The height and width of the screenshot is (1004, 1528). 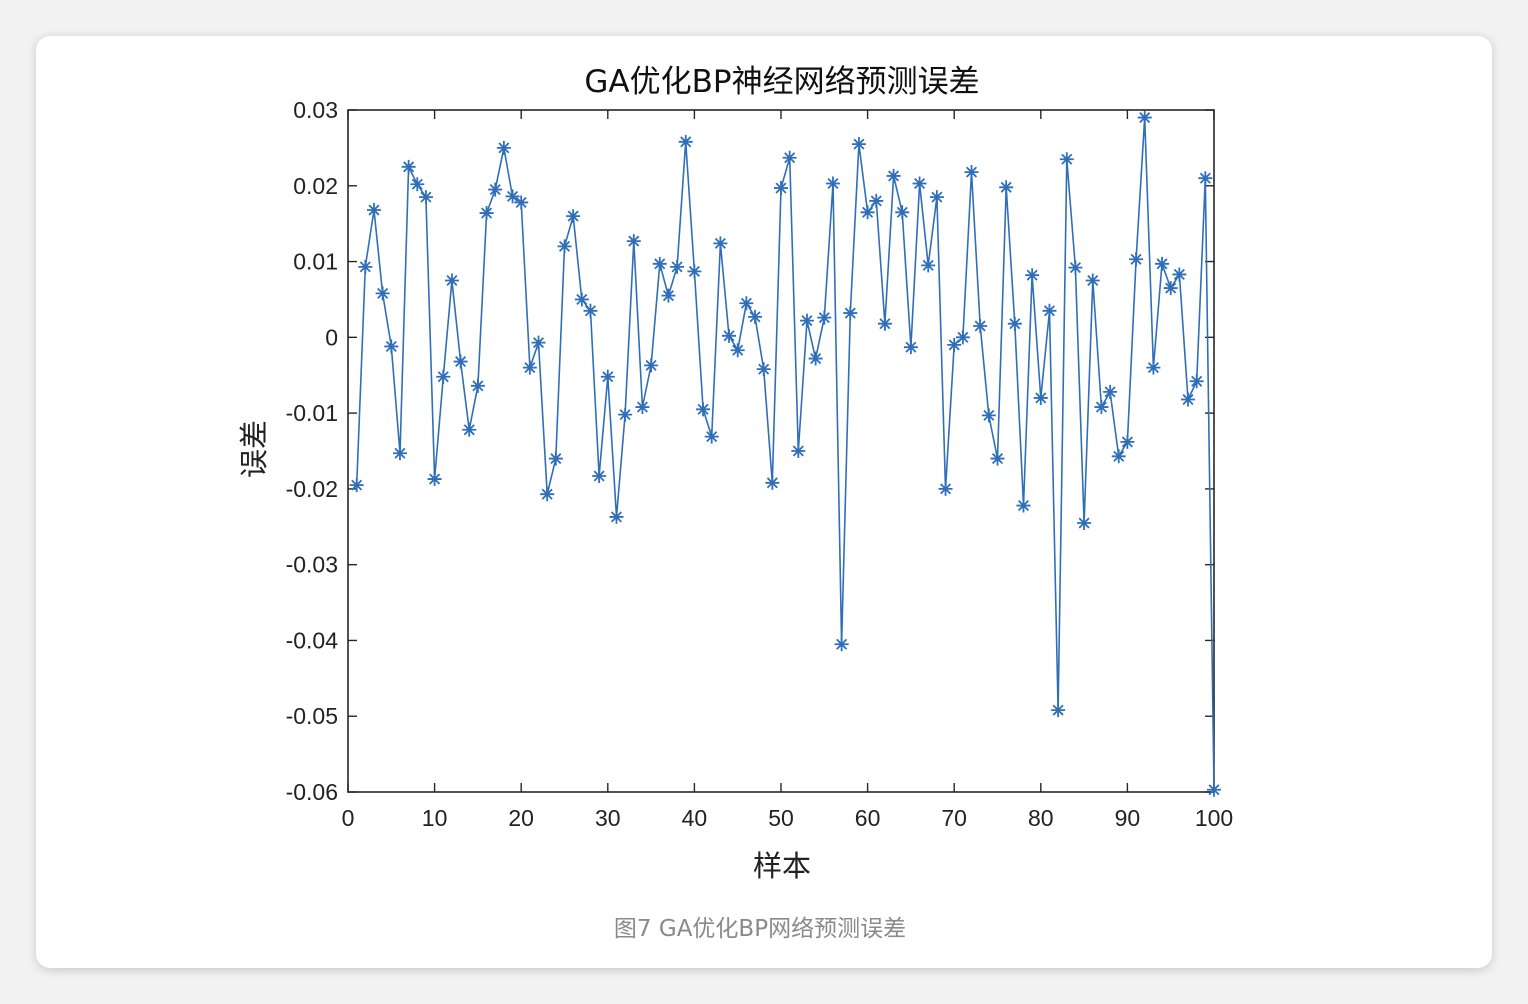 What do you see at coordinates (760, 929) in the screenshot?
I see `figure-caption: 图7 GA优化BP网络预测误差` at bounding box center [760, 929].